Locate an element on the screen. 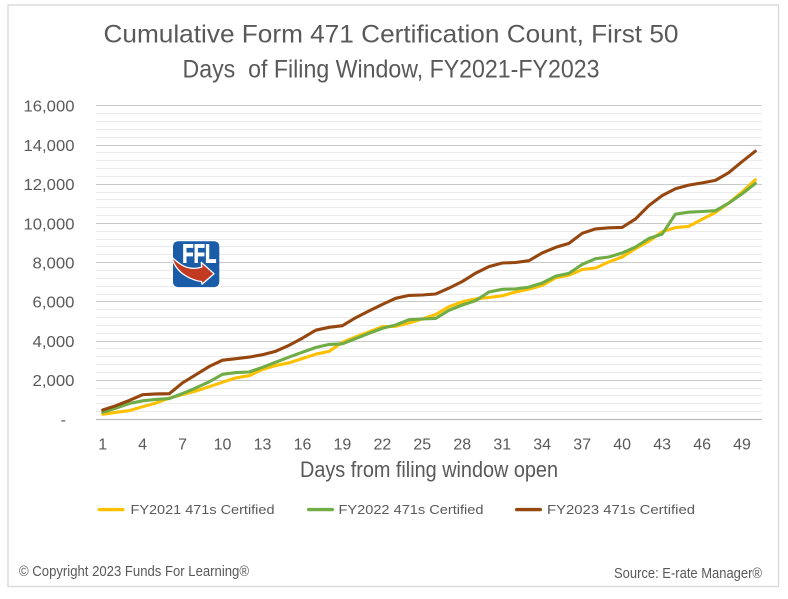 The width and height of the screenshot is (788, 599). svg-text: 6,000 is located at coordinates (54, 303).